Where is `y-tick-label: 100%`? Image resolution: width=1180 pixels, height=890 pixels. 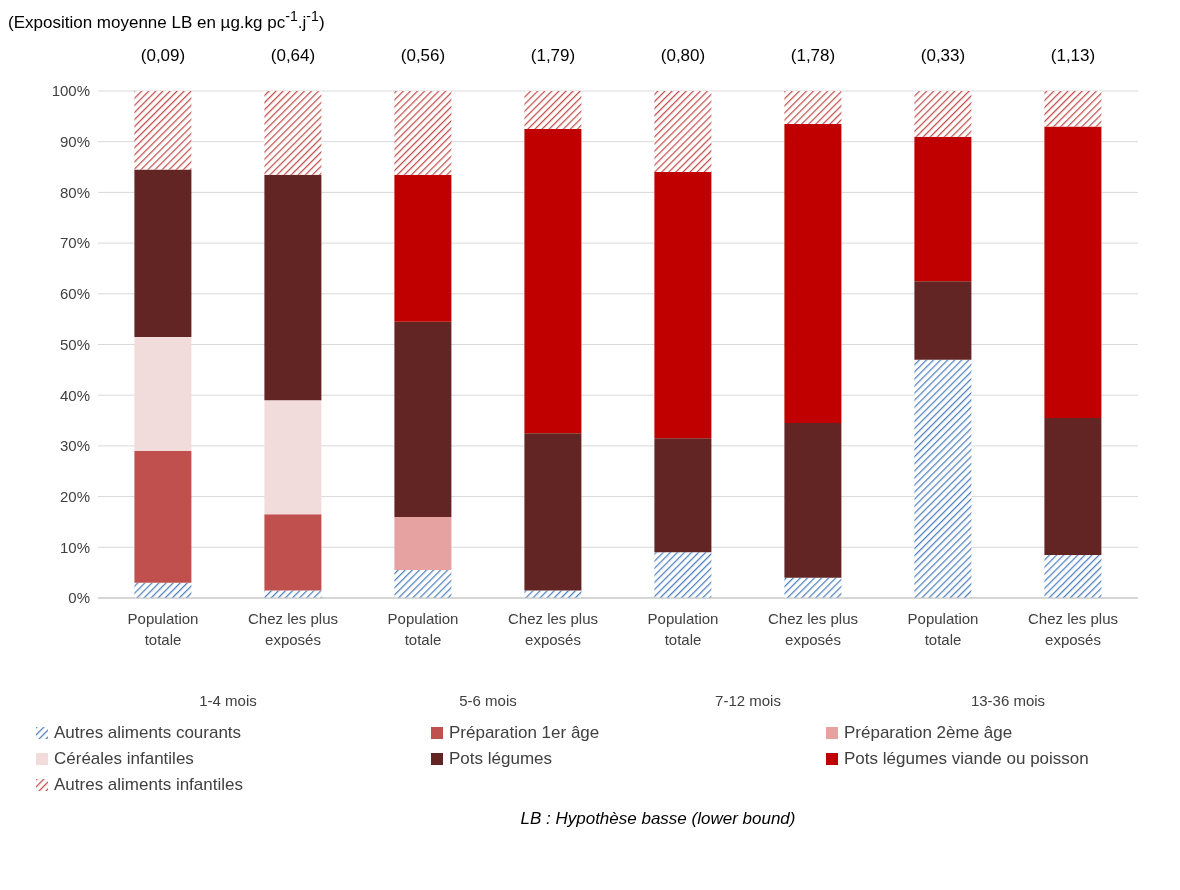 y-tick-label: 100% is located at coordinates (70, 90).